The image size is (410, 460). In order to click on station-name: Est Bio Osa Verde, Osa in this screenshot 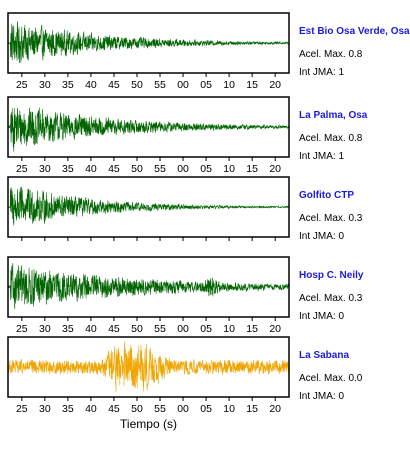, I will do `click(354, 31)`.